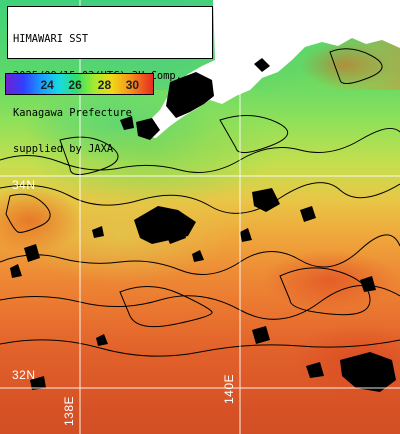 Image resolution: width=400 pixels, height=434 pixels. What do you see at coordinates (24, 375) in the screenshot?
I see `lat-label-32n: 32N` at bounding box center [24, 375].